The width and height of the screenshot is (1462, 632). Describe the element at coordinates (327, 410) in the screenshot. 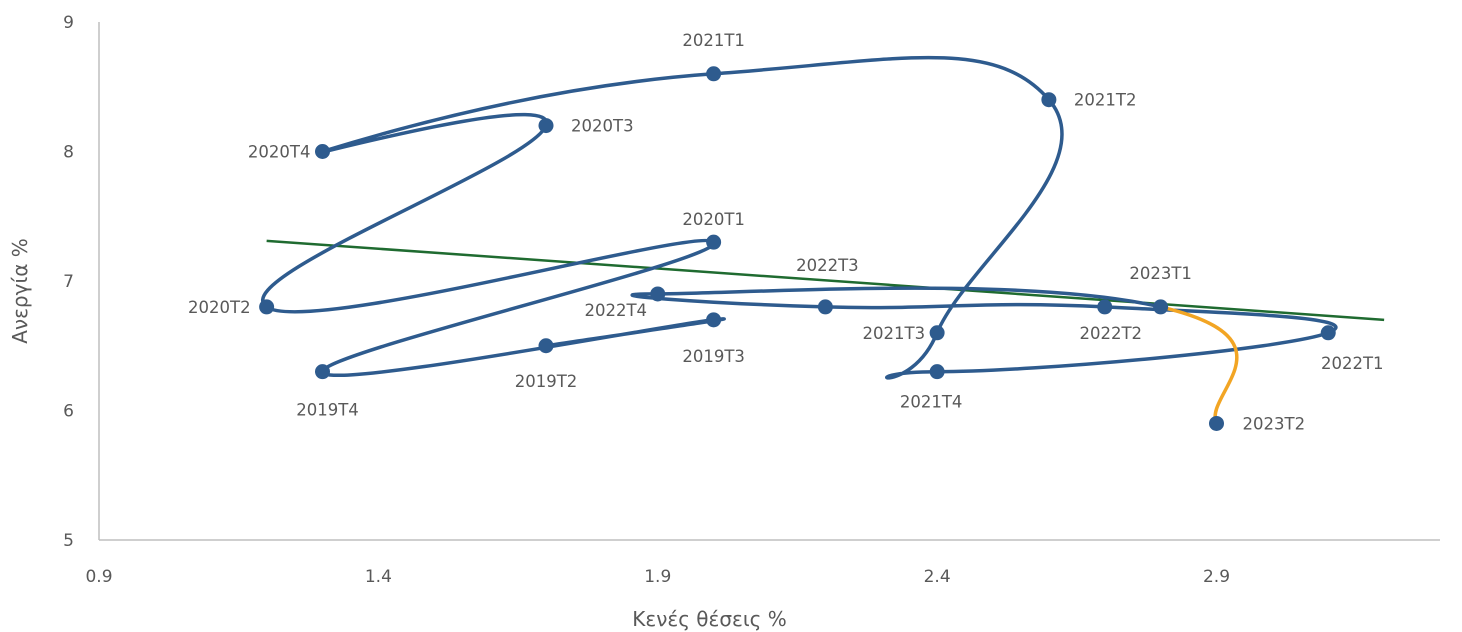

I see `data-label: 2019T4` at that location.